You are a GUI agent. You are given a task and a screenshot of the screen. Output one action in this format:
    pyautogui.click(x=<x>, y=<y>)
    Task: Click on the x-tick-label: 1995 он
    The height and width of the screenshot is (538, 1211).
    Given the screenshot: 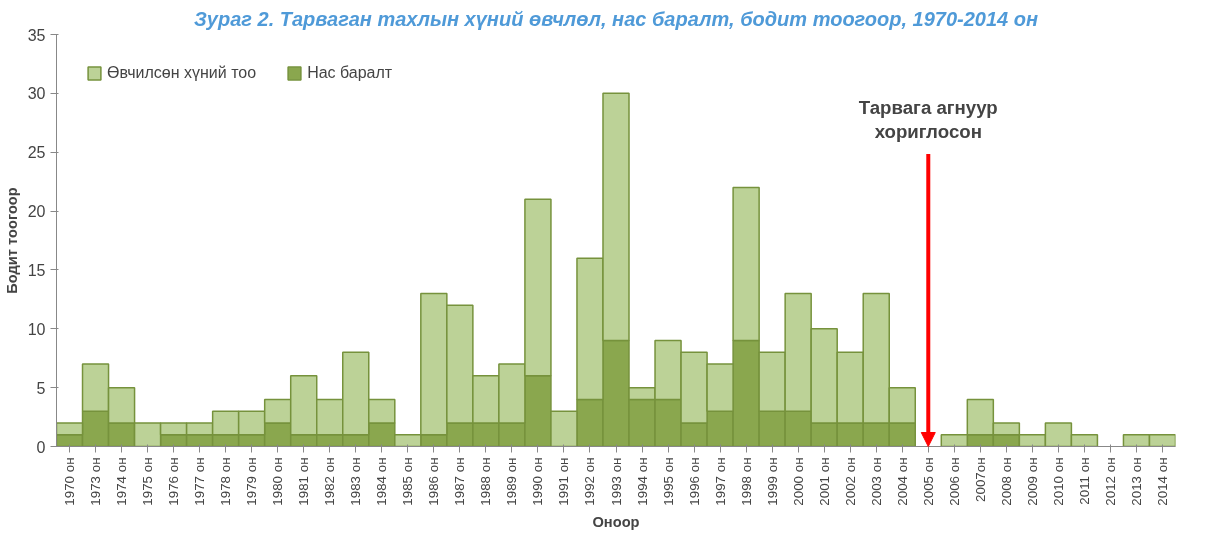 What is the action you would take?
    pyautogui.click(x=668, y=481)
    